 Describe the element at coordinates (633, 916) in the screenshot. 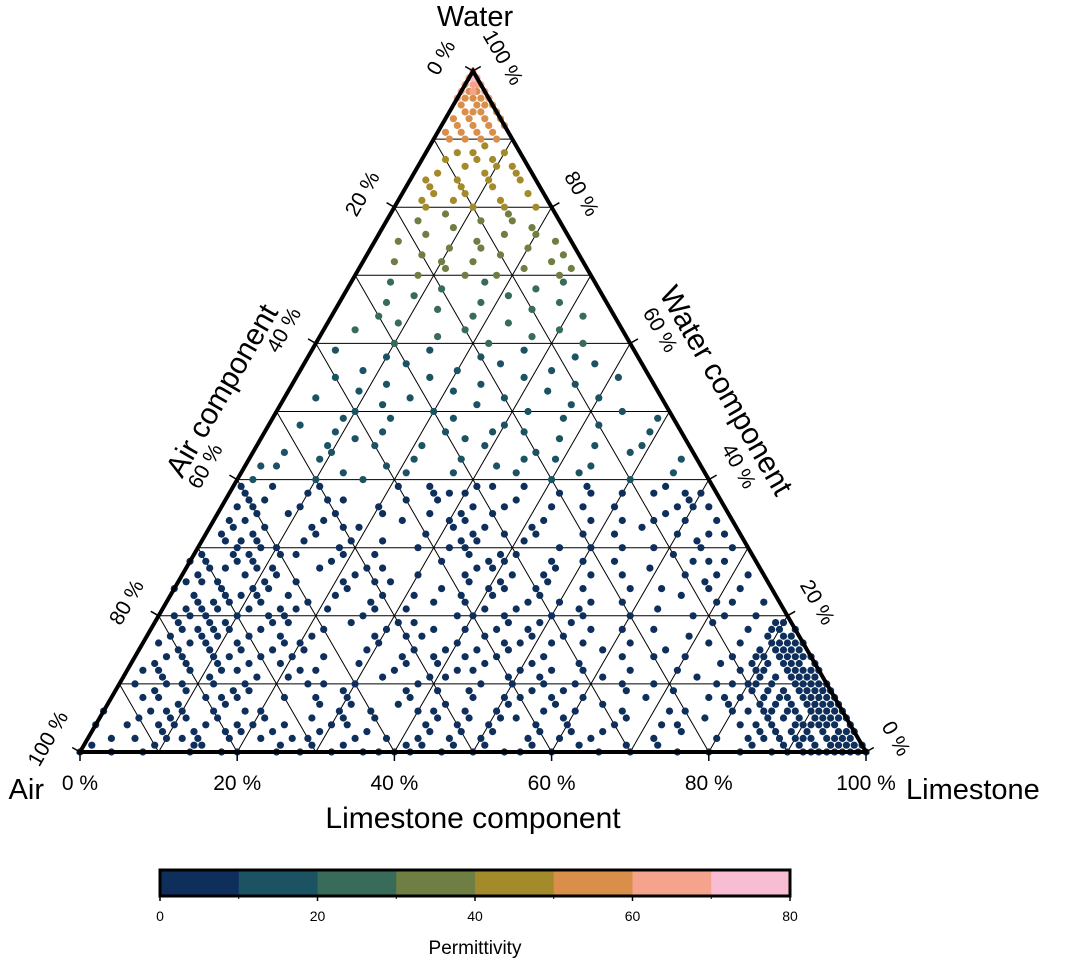

I see `colorbar-tick-label: 60` at that location.